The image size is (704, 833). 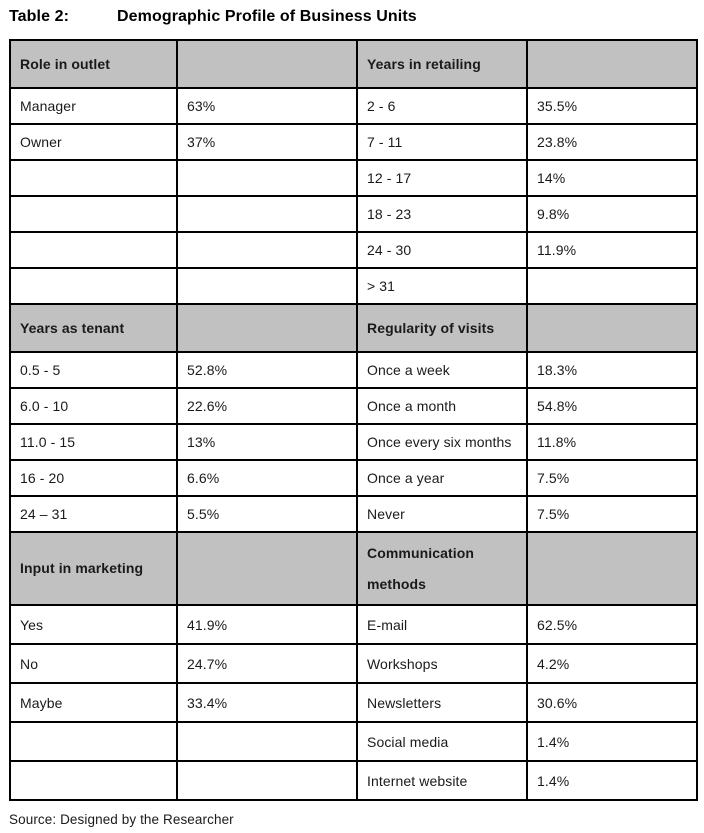 What do you see at coordinates (93, 478) in the screenshot?
I see `category-cell: 16 - 20` at bounding box center [93, 478].